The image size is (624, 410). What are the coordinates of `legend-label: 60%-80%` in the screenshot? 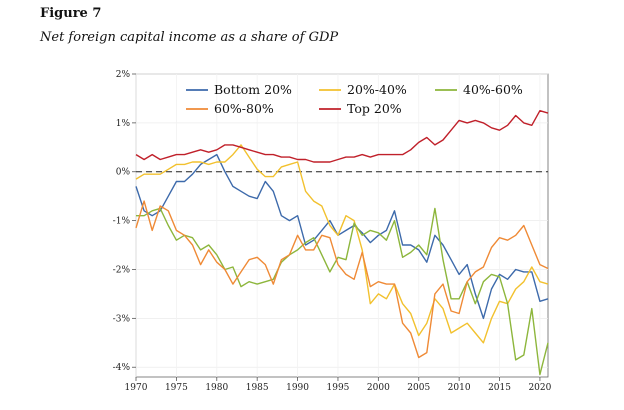 It's located at (244, 108).